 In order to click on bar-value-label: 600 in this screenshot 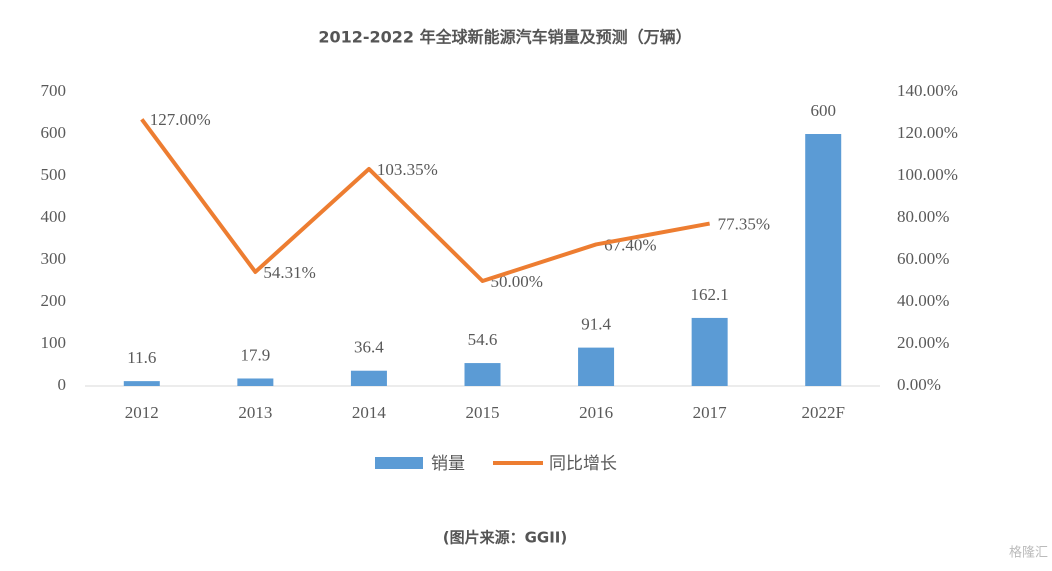, I will do `click(823, 110)`.